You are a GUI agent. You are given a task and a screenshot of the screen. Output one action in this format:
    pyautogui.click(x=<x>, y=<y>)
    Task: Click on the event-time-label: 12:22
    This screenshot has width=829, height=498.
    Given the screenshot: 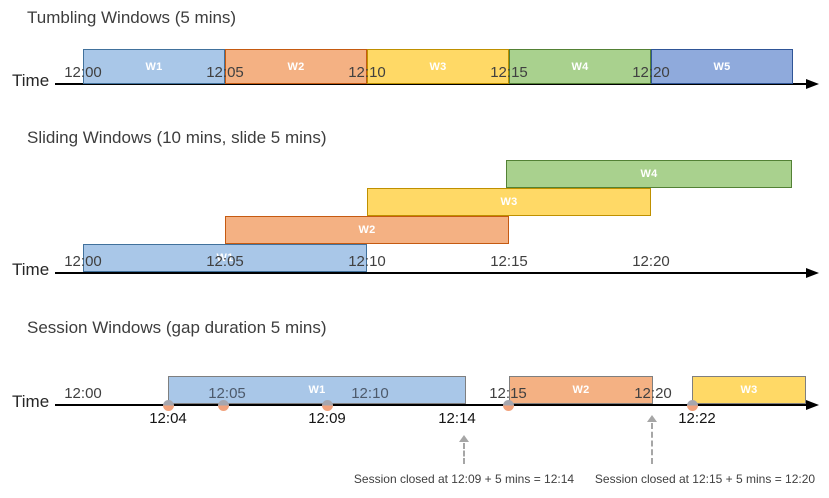 What is the action you would take?
    pyautogui.click(x=697, y=418)
    